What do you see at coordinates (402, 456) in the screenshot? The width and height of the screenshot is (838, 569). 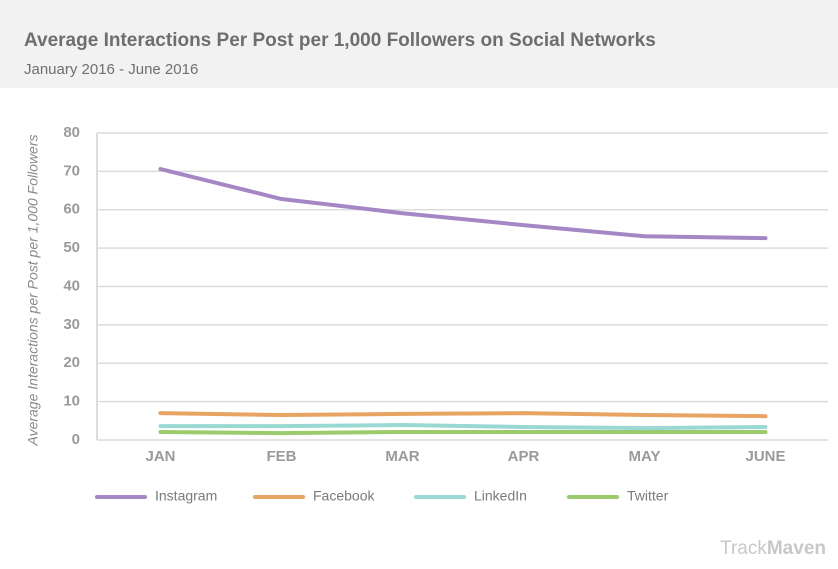 I see `x-tick-label: MAR` at bounding box center [402, 456].